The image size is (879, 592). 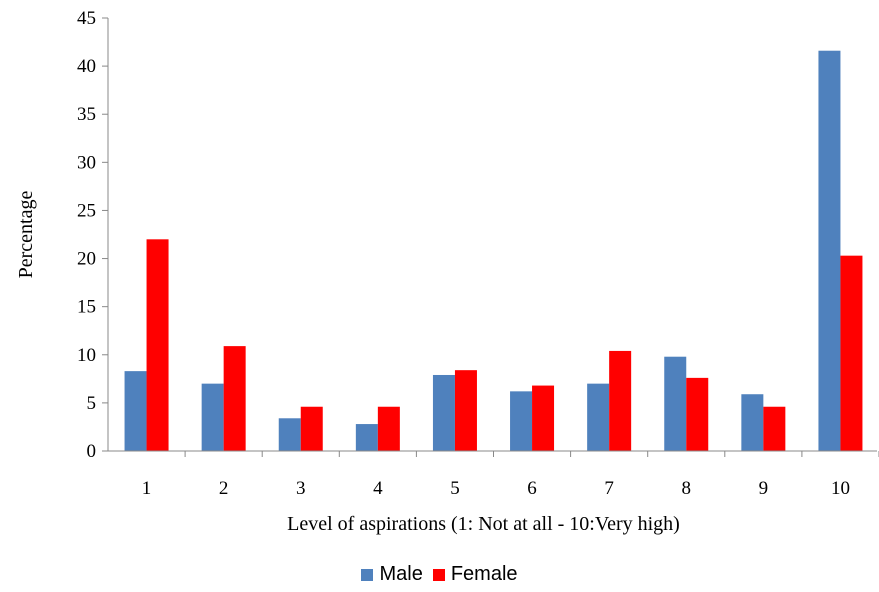 I want to click on y-tick-label: 0, so click(x=92, y=451).